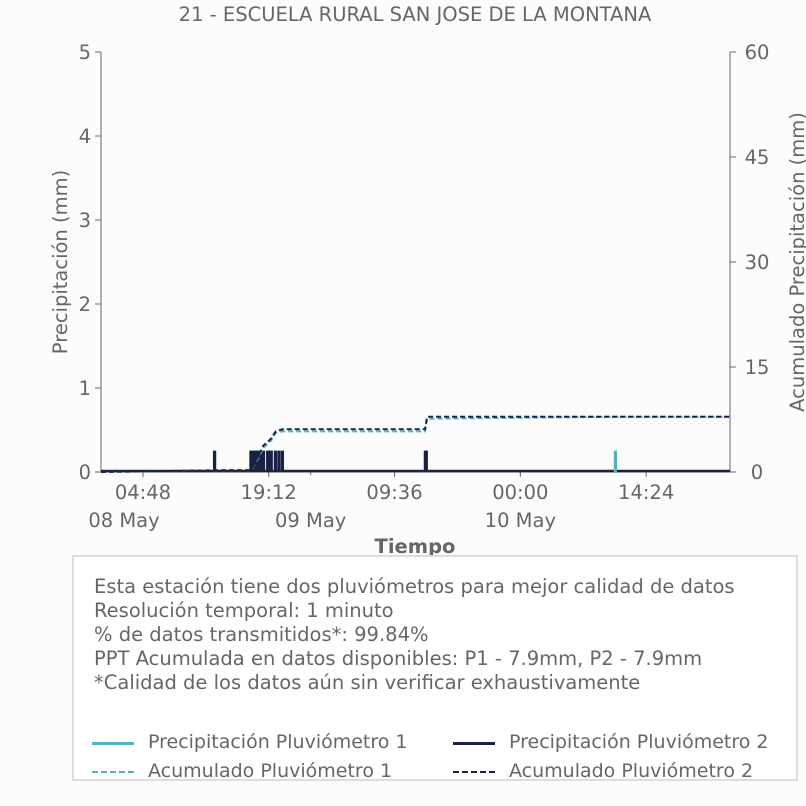  What do you see at coordinates (244, 610) in the screenshot?
I see `info-line-resolution: Resolución temporal: 1 minuto` at bounding box center [244, 610].